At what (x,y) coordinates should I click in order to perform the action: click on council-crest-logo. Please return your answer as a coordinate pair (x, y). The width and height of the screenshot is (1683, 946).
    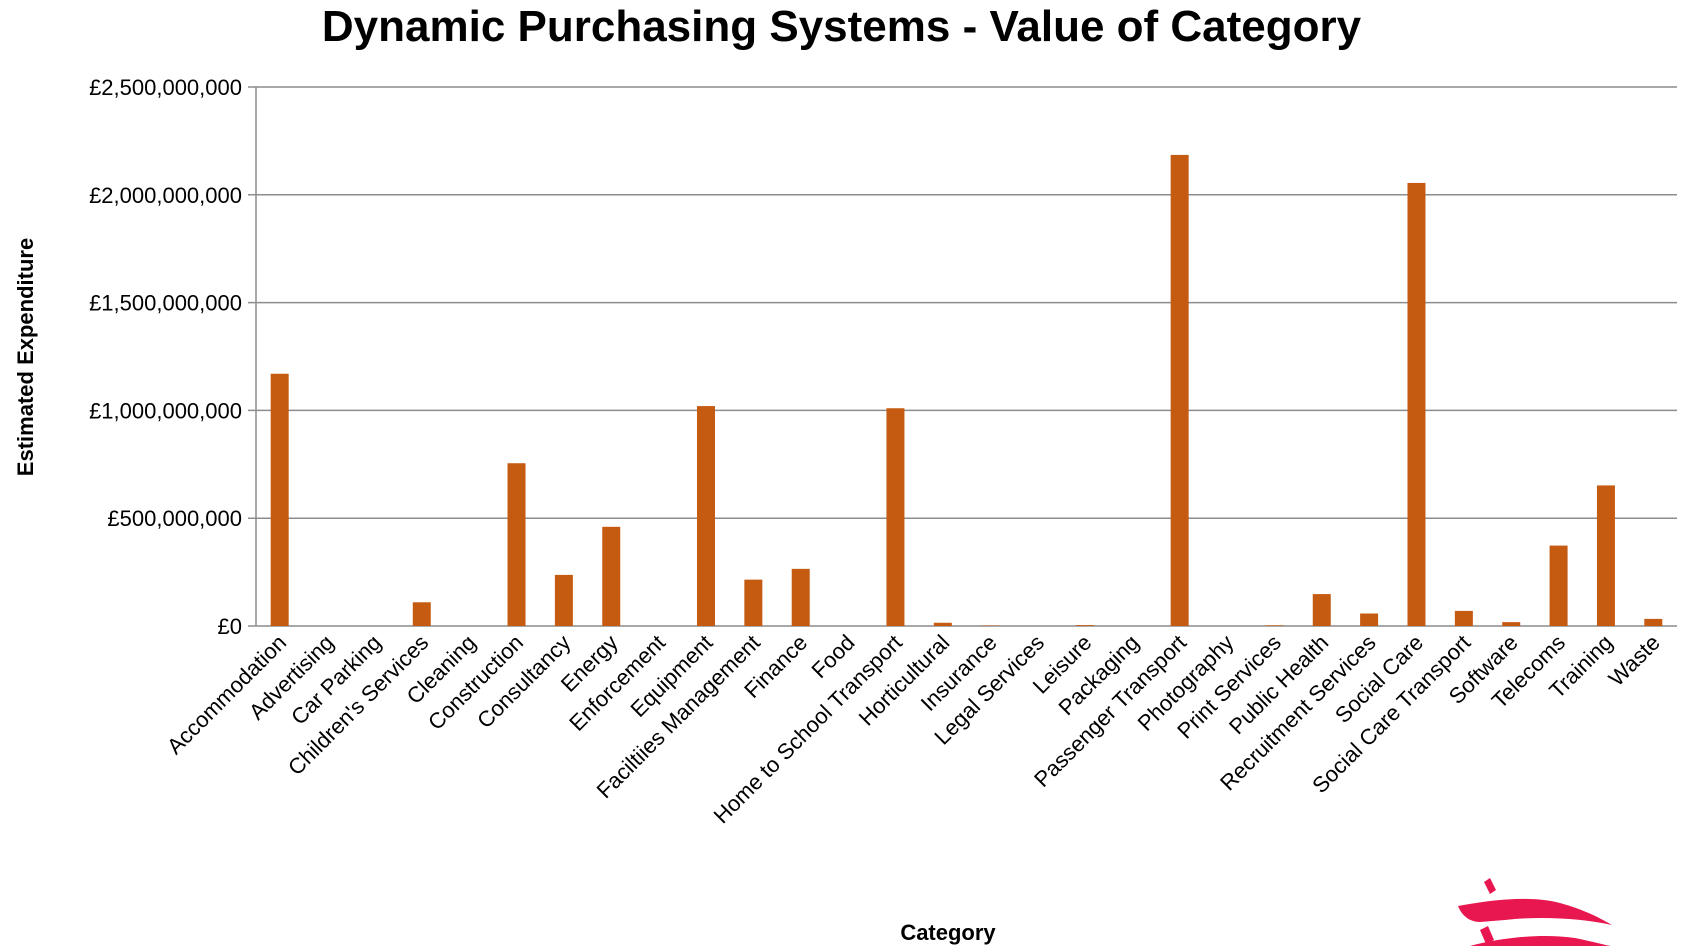
    Looking at the image, I should click on (1535, 912).